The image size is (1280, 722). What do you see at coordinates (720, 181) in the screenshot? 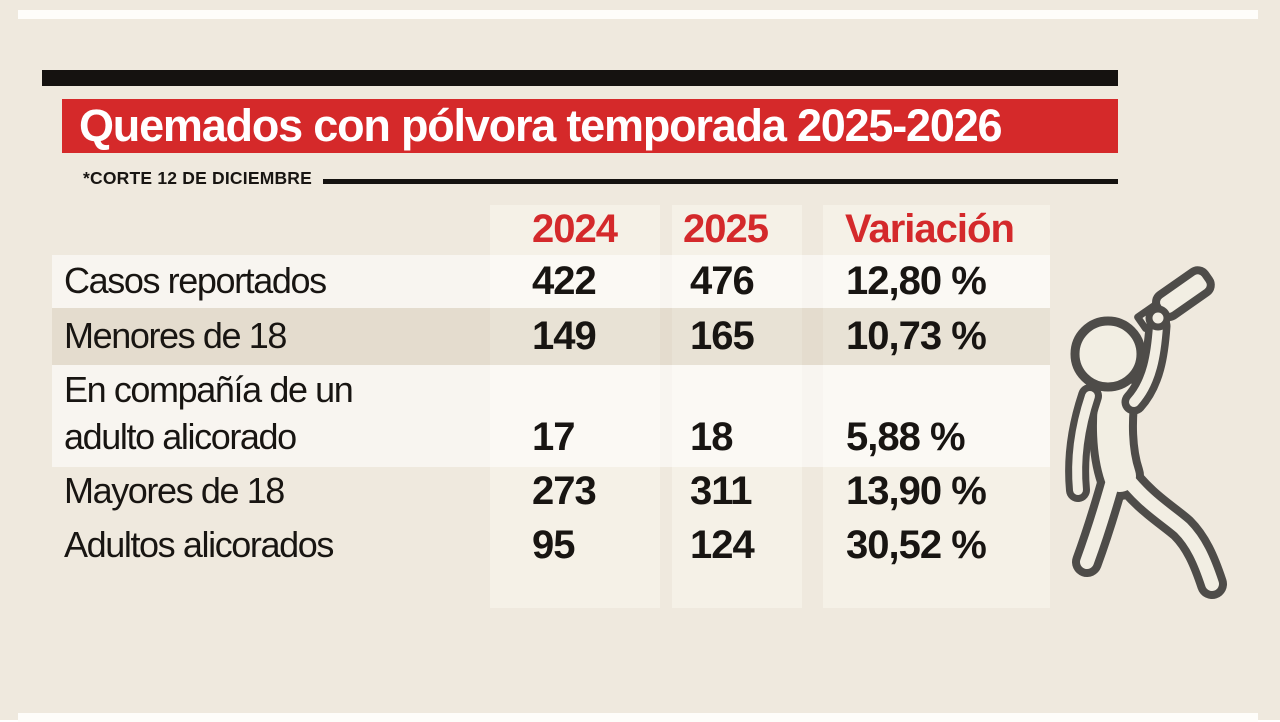
I see `cutoff-rule` at bounding box center [720, 181].